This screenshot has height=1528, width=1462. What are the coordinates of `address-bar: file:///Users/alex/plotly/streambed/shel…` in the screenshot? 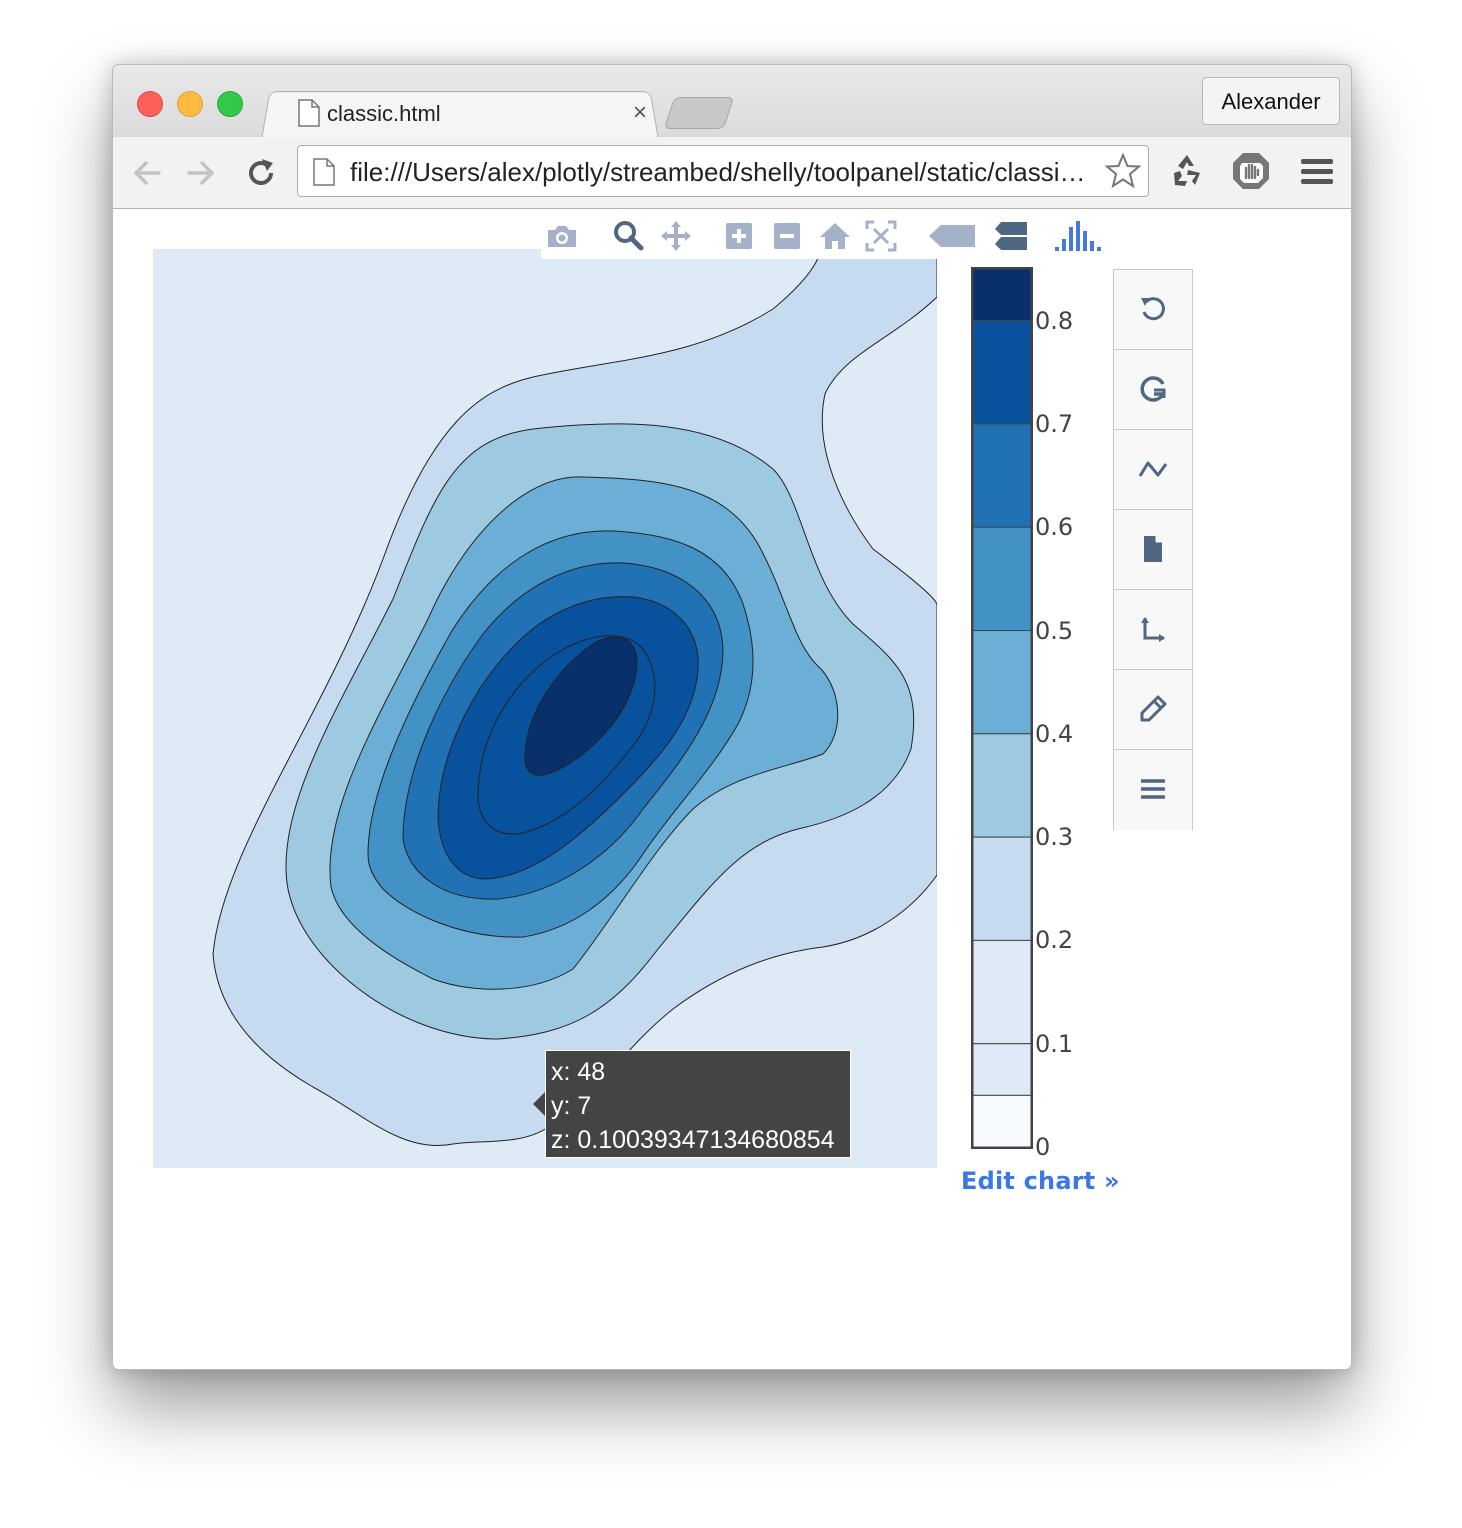 It's located at (723, 171).